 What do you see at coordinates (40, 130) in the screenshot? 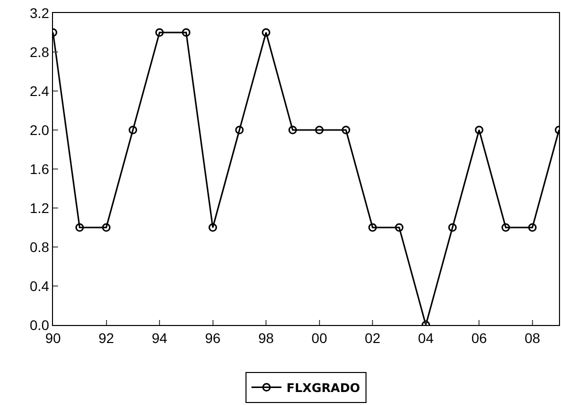
I see `y-tick-label: 2.0` at bounding box center [40, 130].